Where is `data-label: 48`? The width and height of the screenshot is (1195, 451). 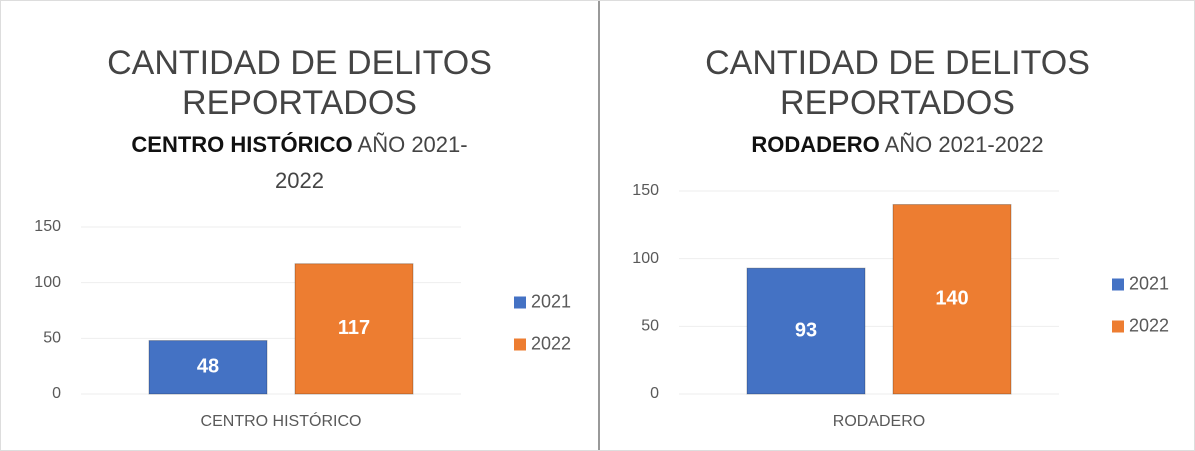 data-label: 48 is located at coordinates (208, 367).